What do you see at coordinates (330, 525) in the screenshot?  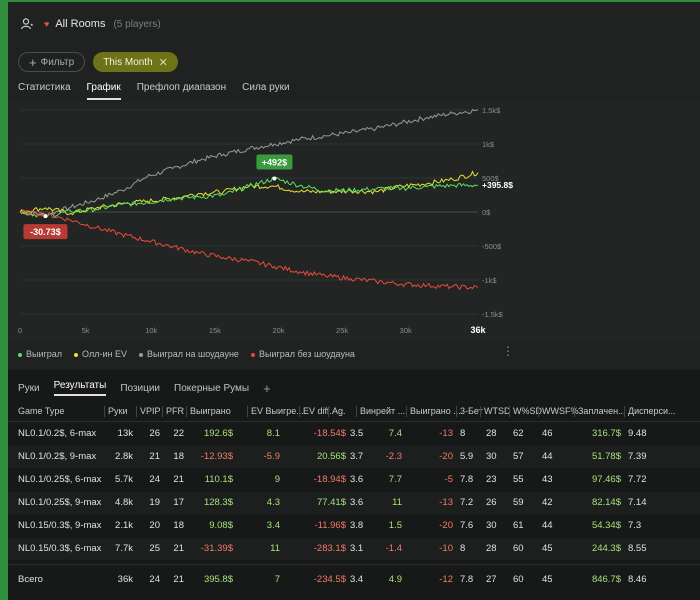 I see `table-cell: -11.96$` at bounding box center [330, 525].